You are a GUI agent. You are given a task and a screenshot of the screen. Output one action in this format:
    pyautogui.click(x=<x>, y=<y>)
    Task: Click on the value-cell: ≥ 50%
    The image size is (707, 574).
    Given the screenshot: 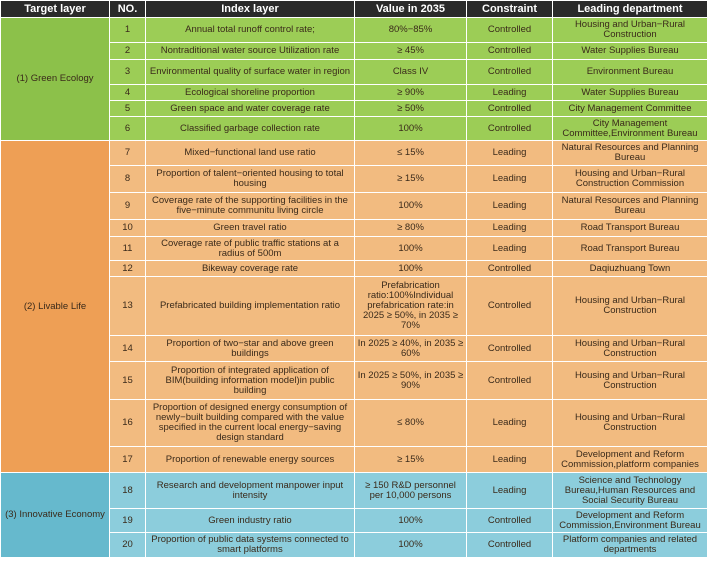 What is the action you would take?
    pyautogui.click(x=410, y=108)
    